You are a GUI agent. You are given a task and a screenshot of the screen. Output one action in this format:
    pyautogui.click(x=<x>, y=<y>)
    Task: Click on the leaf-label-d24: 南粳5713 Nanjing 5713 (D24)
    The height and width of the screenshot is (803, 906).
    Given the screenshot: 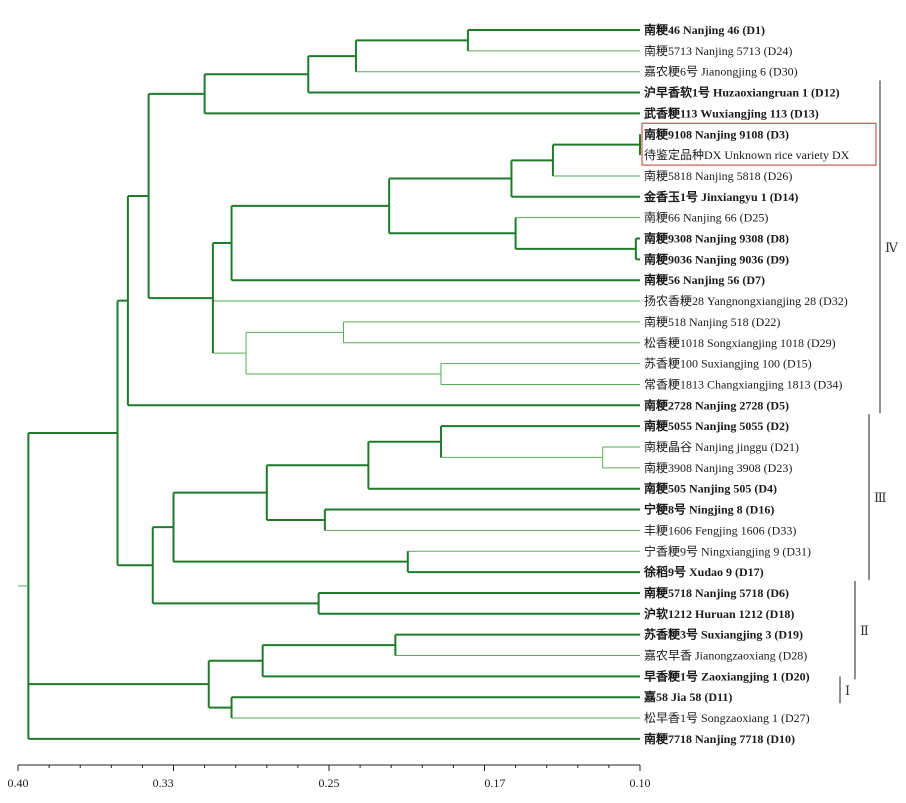 What is the action you would take?
    pyautogui.click(x=718, y=50)
    